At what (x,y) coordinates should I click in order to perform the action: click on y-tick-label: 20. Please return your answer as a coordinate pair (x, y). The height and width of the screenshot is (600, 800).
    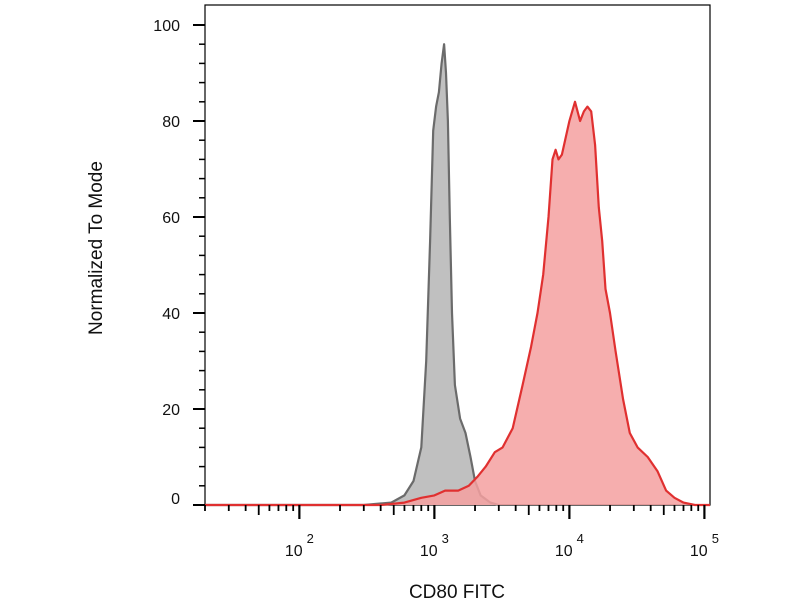
    Looking at the image, I should click on (171, 410).